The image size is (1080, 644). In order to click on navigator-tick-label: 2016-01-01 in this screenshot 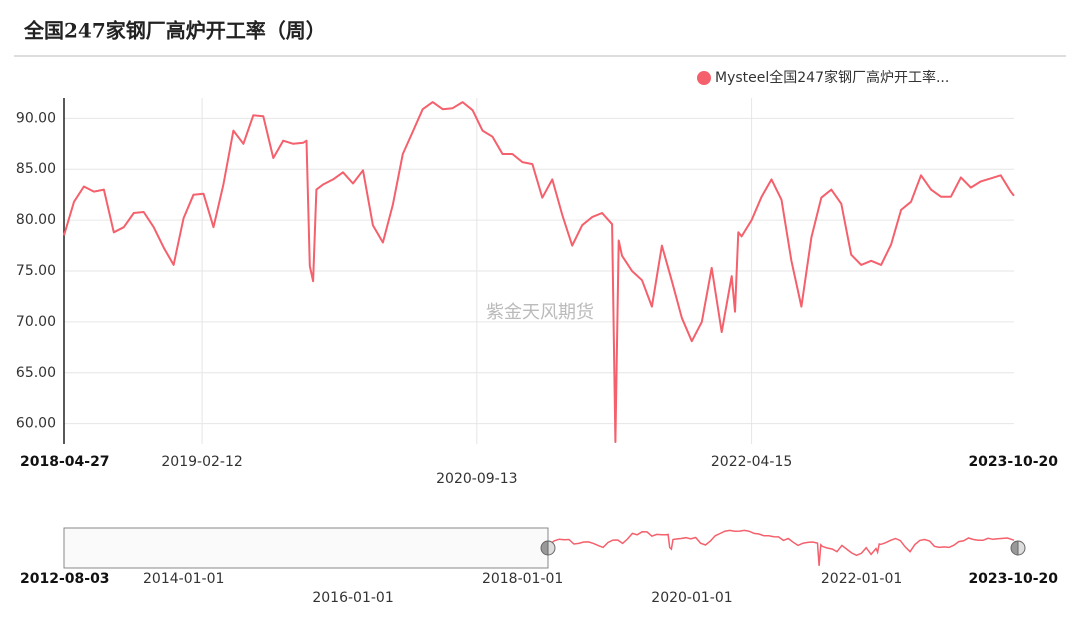, I will do `click(352, 598)`.